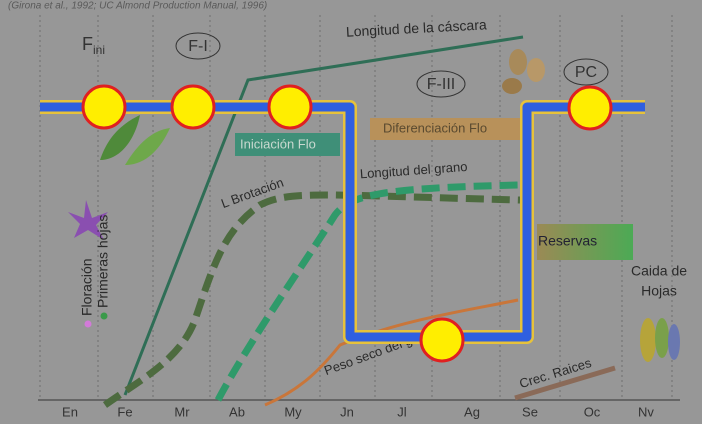 The width and height of the screenshot is (702, 424). What do you see at coordinates (182, 411) in the screenshot?
I see `month-label: Mr` at bounding box center [182, 411].